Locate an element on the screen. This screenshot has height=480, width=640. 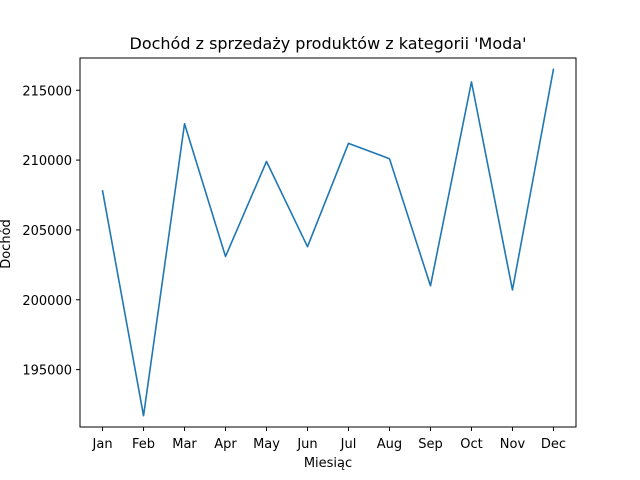
x-tick-label: Sep is located at coordinates (430, 444).